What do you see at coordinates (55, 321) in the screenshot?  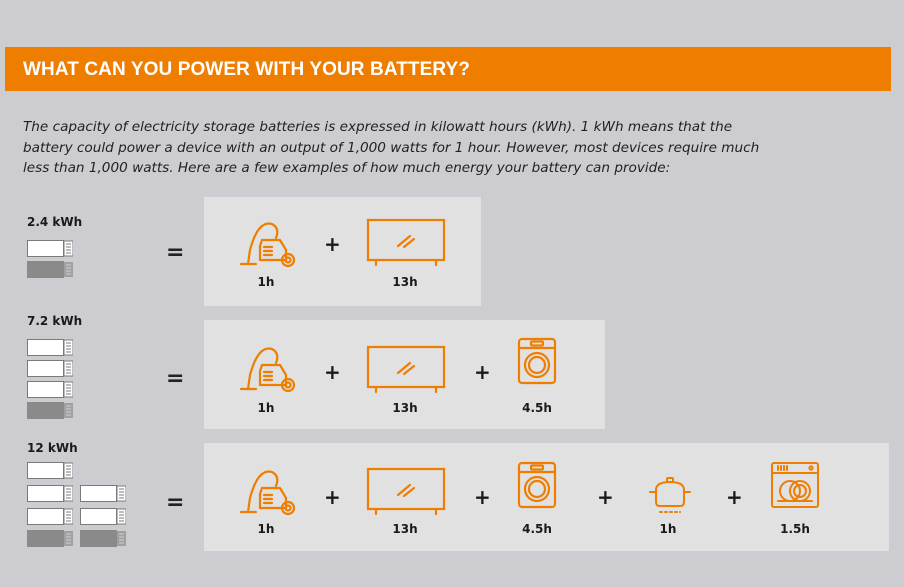 I see `capacity-label-7-2kwh: 7.2 kWh` at bounding box center [55, 321].